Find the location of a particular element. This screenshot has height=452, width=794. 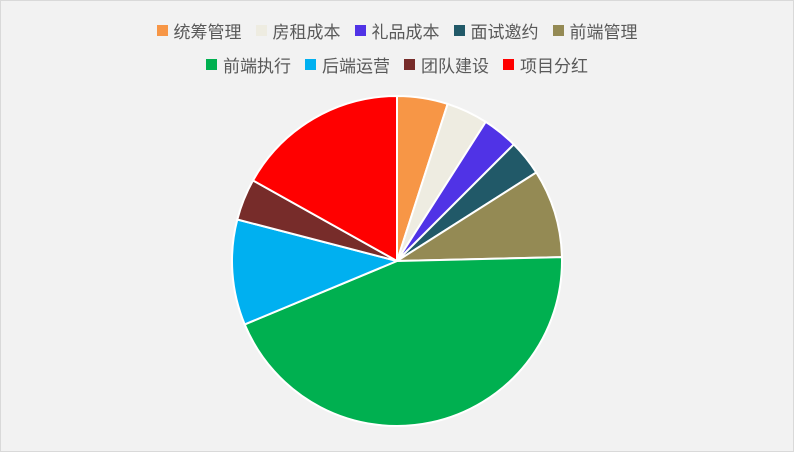

legend-item: 项目分红 is located at coordinates (545, 64).